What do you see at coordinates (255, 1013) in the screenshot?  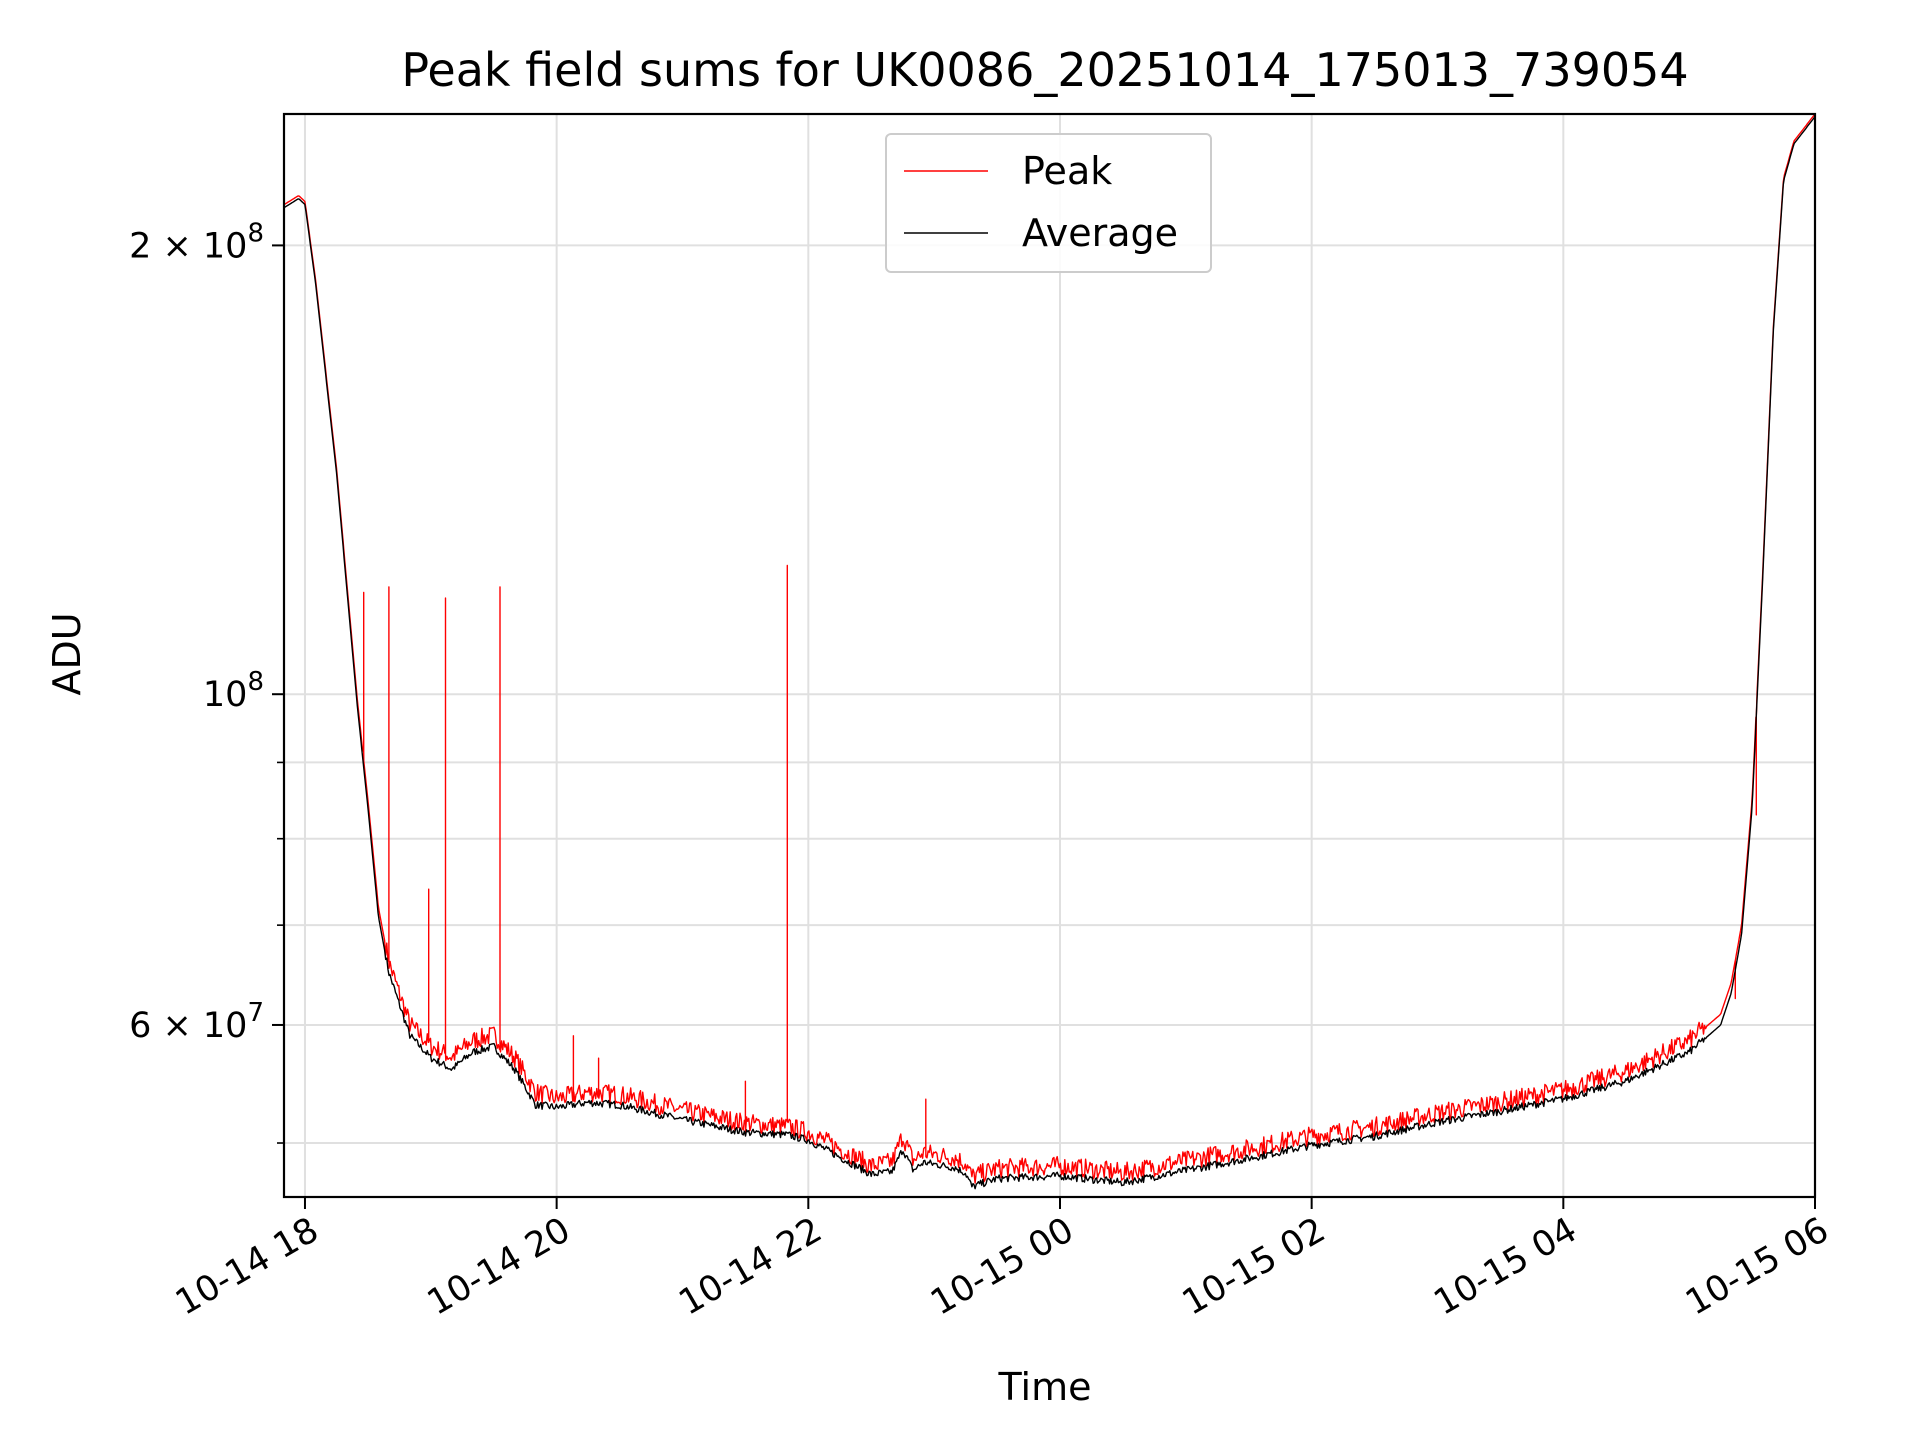 I see `y-tick-exponent: 7` at bounding box center [255, 1013].